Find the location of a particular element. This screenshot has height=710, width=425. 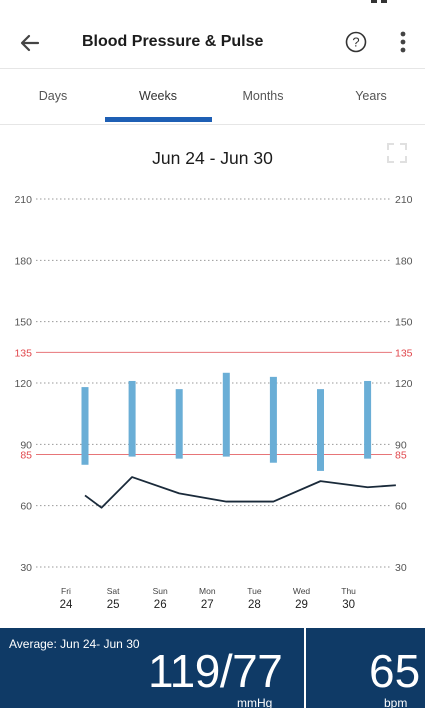

y-tick-label-left: 30 is located at coordinates (26, 568).